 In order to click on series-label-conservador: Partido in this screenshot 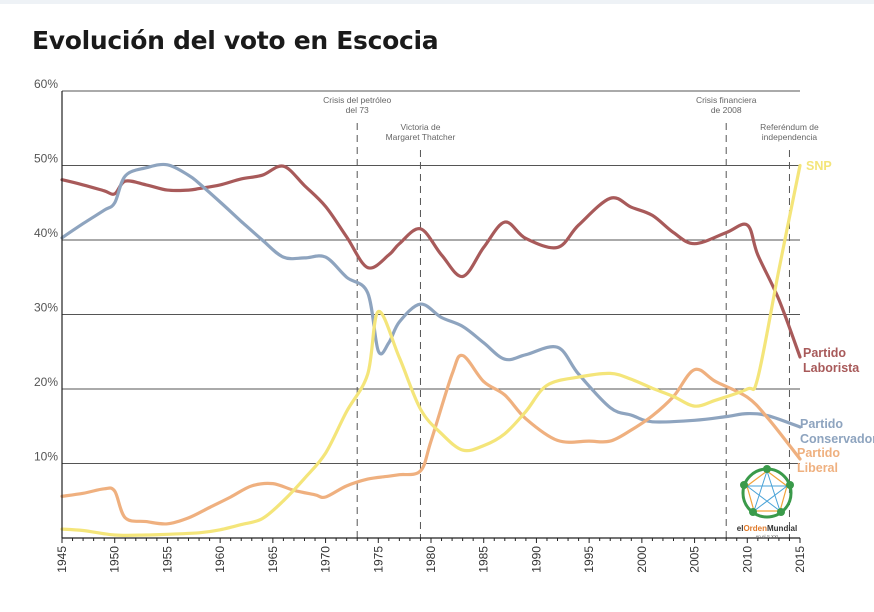, I will do `click(821, 424)`.